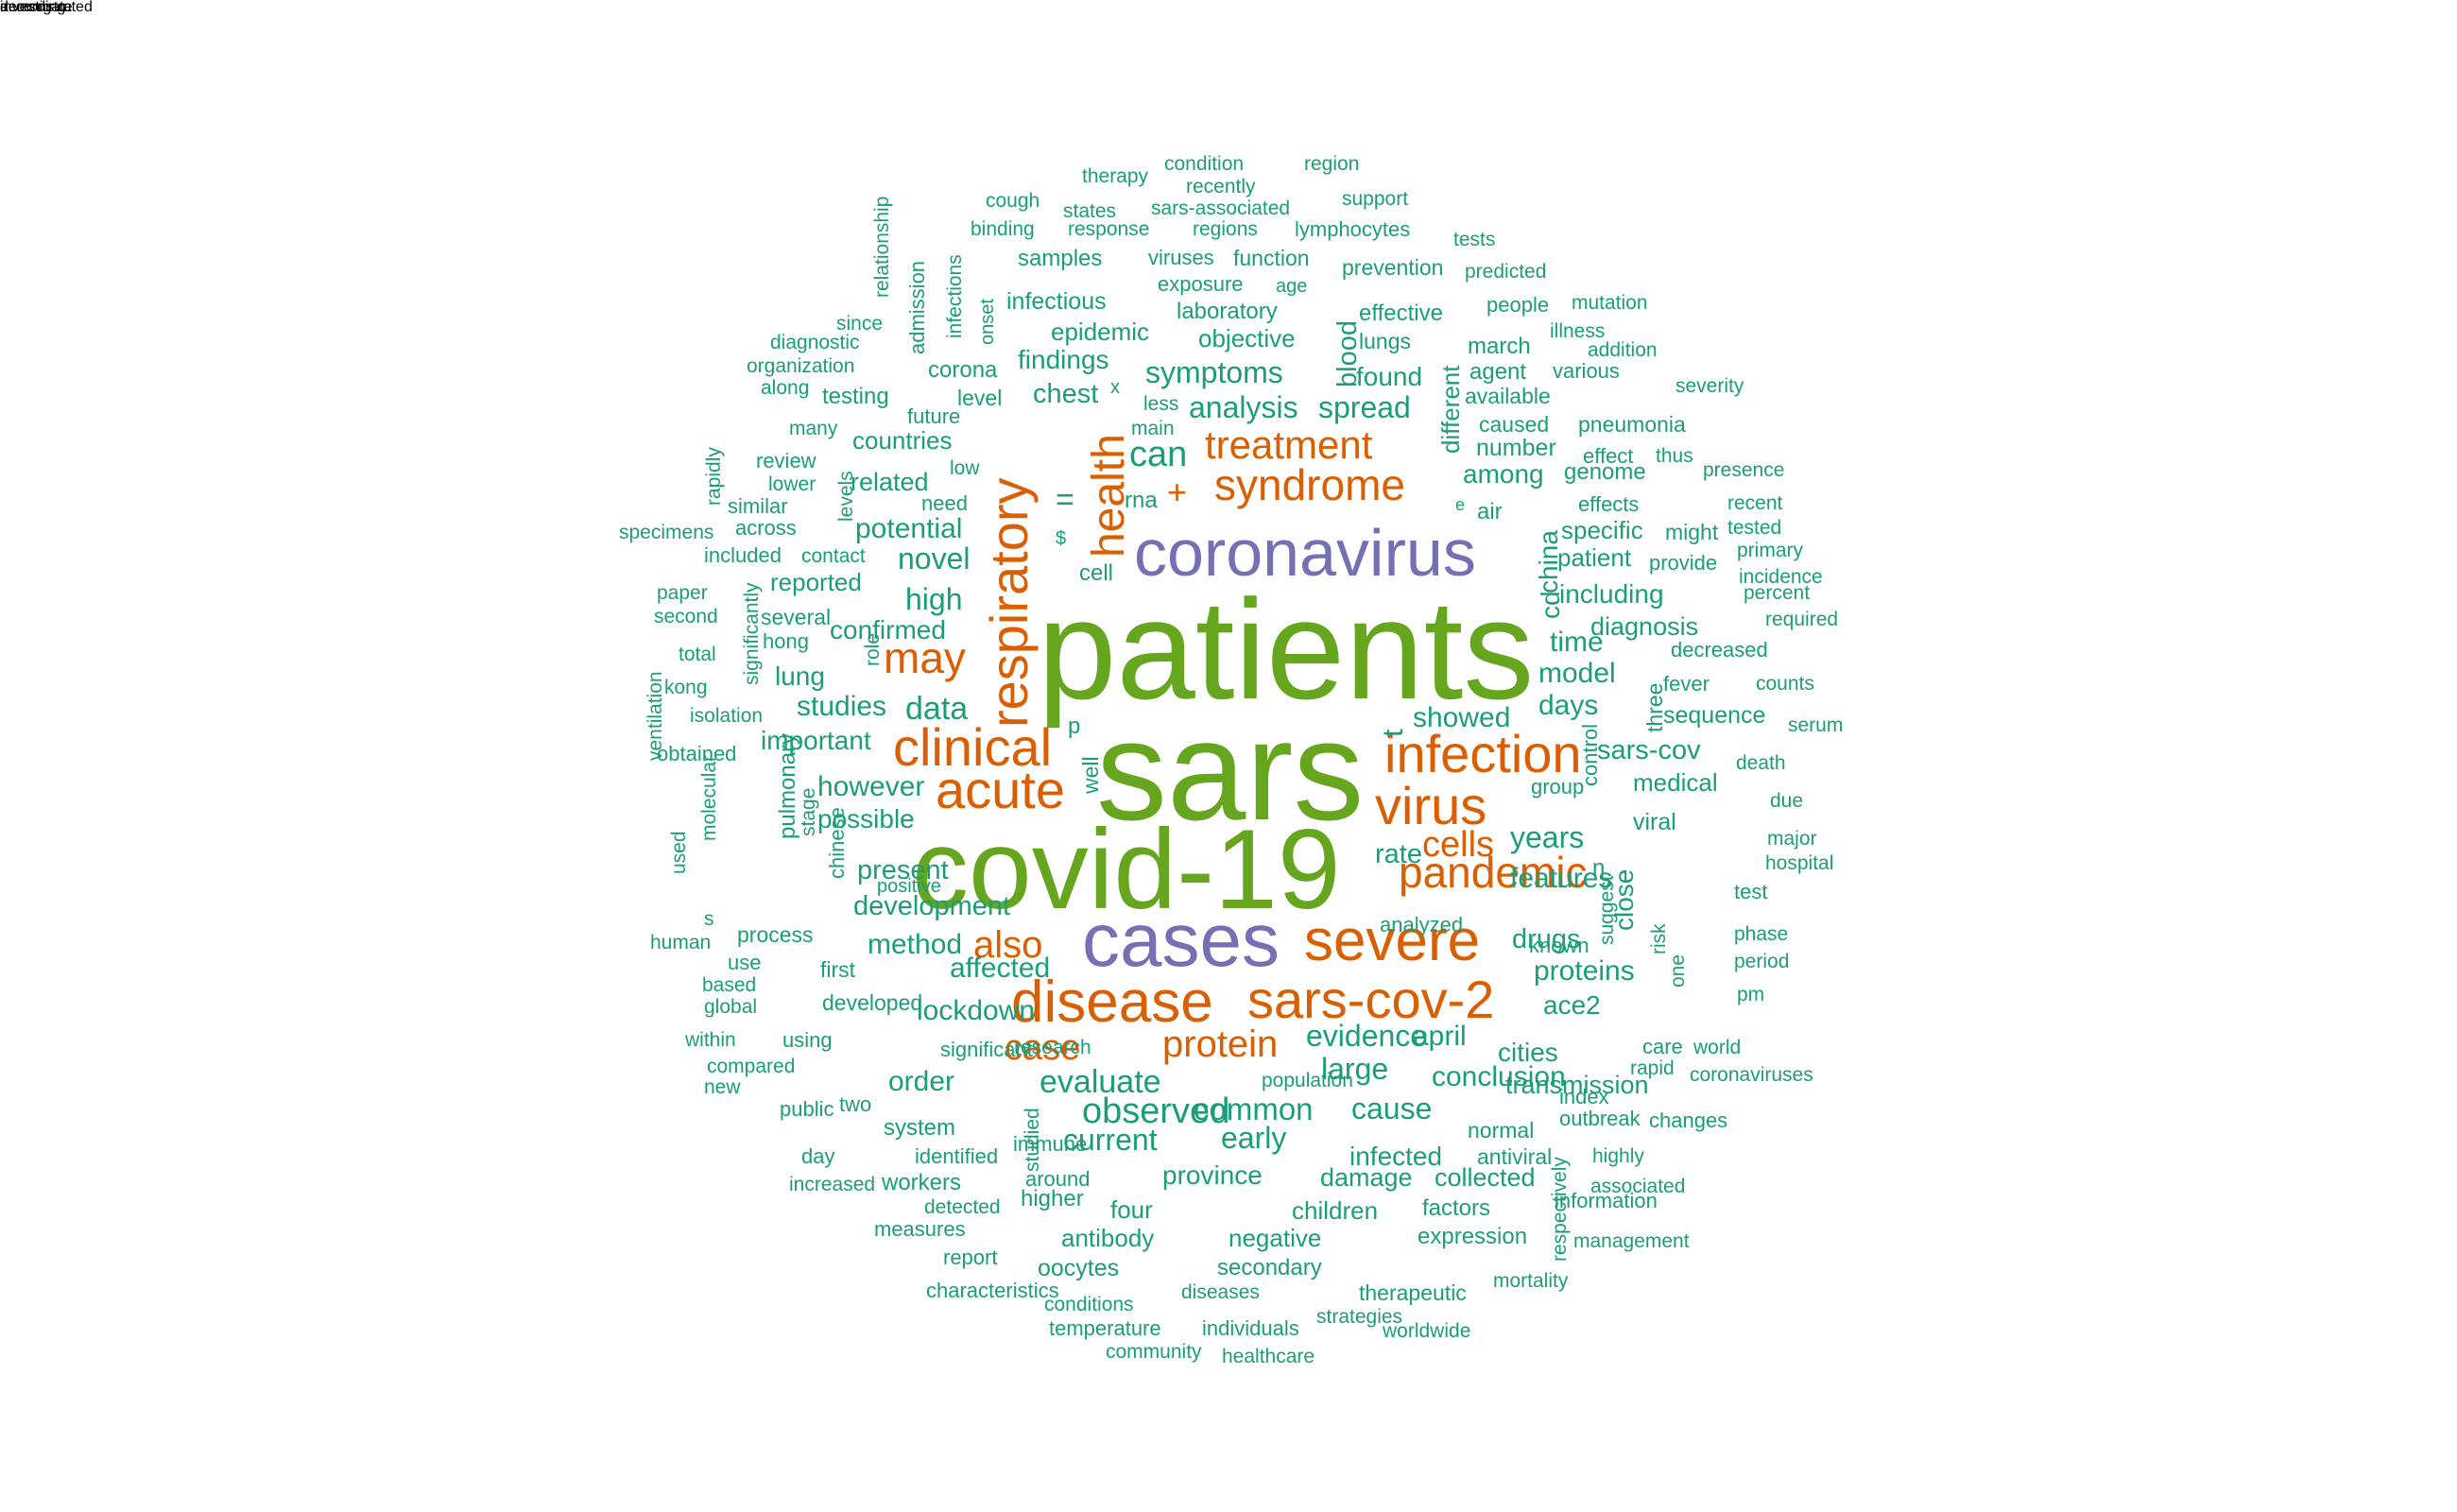 The image size is (2457, 1512). I want to click on cloud-word: affected, so click(1000, 968).